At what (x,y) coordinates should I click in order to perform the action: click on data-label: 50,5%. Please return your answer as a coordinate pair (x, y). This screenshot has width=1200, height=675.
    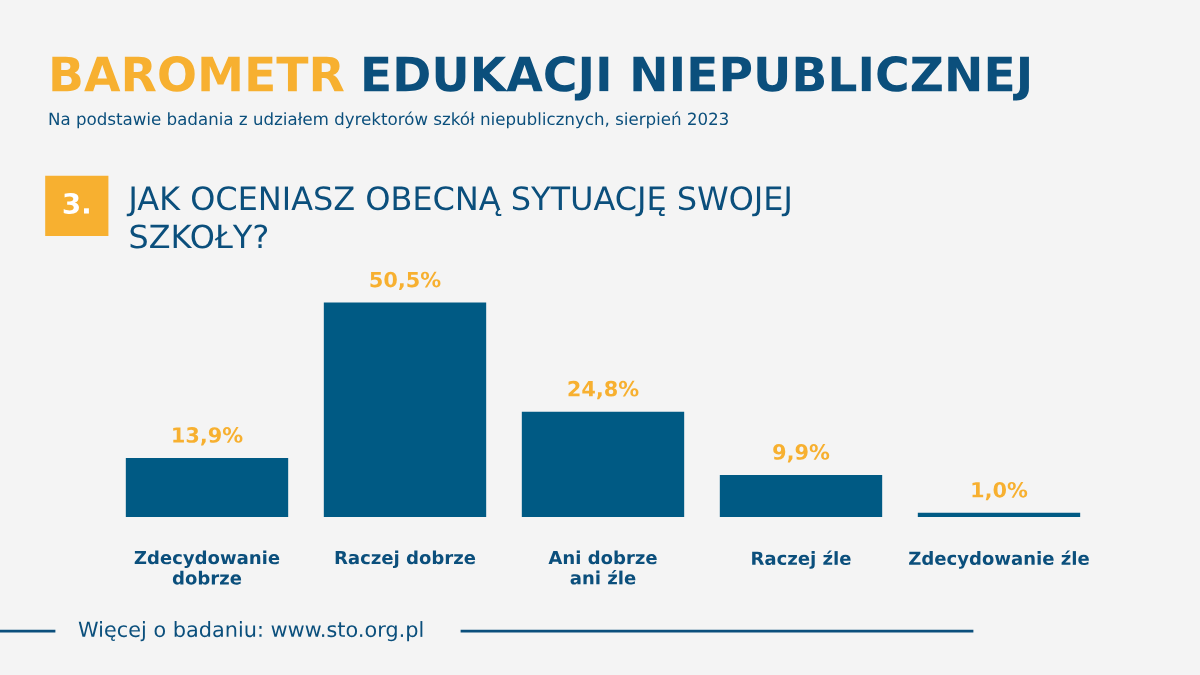
    Looking at the image, I should click on (405, 281).